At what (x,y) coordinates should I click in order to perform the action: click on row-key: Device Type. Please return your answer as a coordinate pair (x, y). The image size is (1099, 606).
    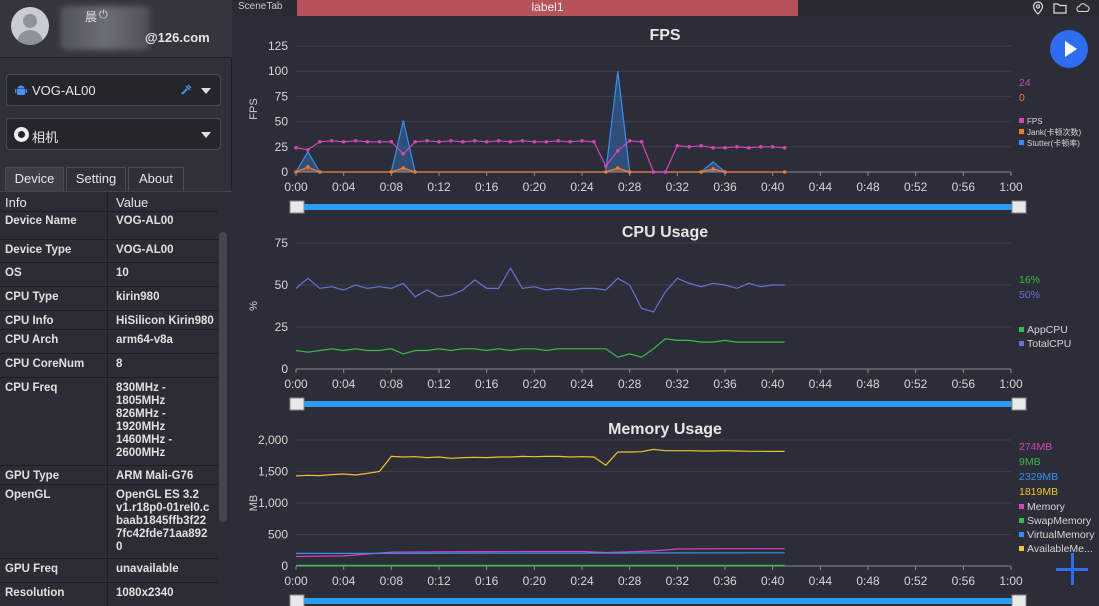
    Looking at the image, I should click on (38, 250).